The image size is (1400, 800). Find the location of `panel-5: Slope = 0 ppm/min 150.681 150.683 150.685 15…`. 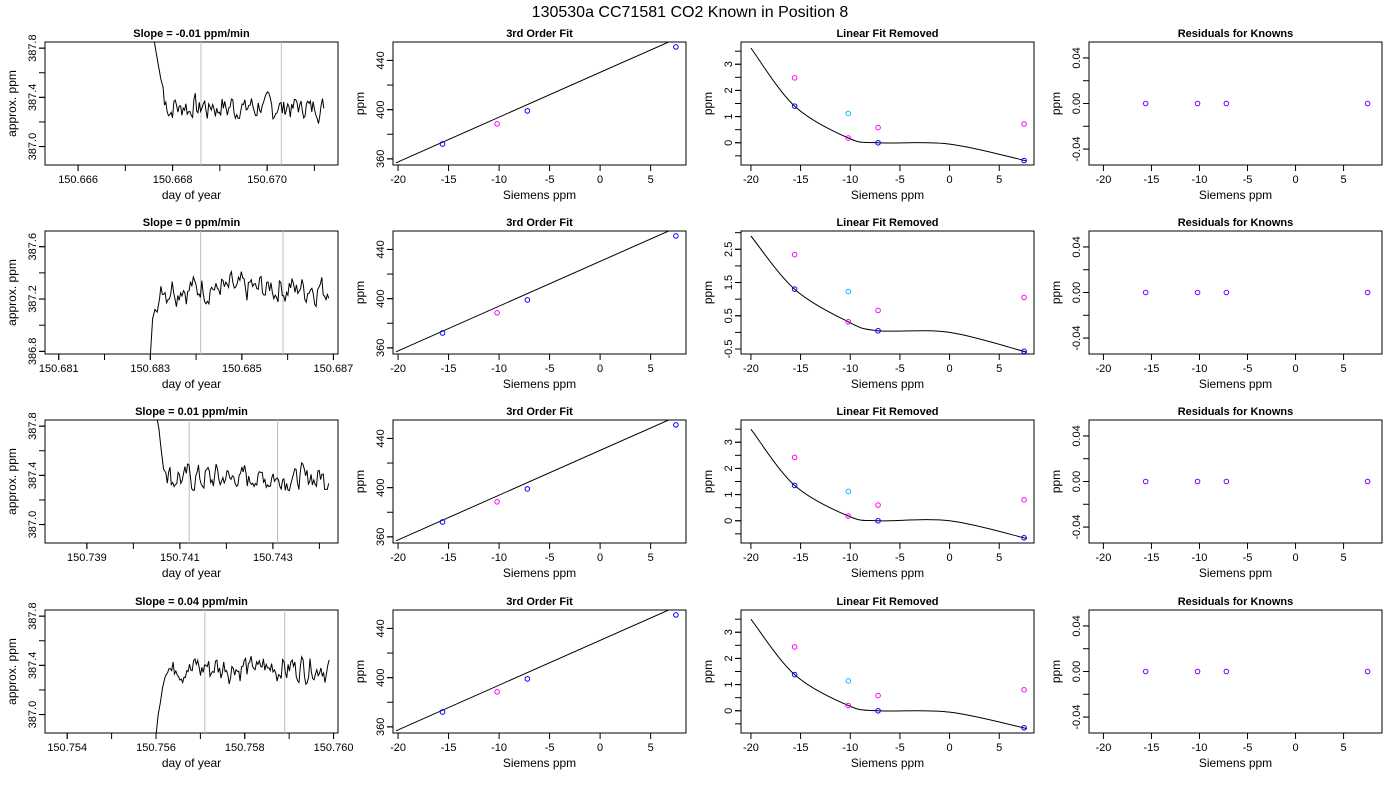

panel-5: Slope = 0 ppm/min 150.681 150.683 150.685 15… is located at coordinates (179, 304).